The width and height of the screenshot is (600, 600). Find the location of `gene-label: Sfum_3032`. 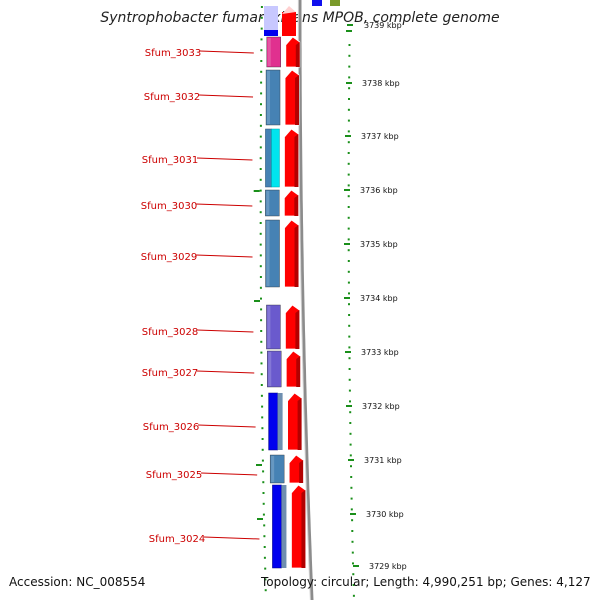

gene-label: Sfum_3032 is located at coordinates (172, 97).